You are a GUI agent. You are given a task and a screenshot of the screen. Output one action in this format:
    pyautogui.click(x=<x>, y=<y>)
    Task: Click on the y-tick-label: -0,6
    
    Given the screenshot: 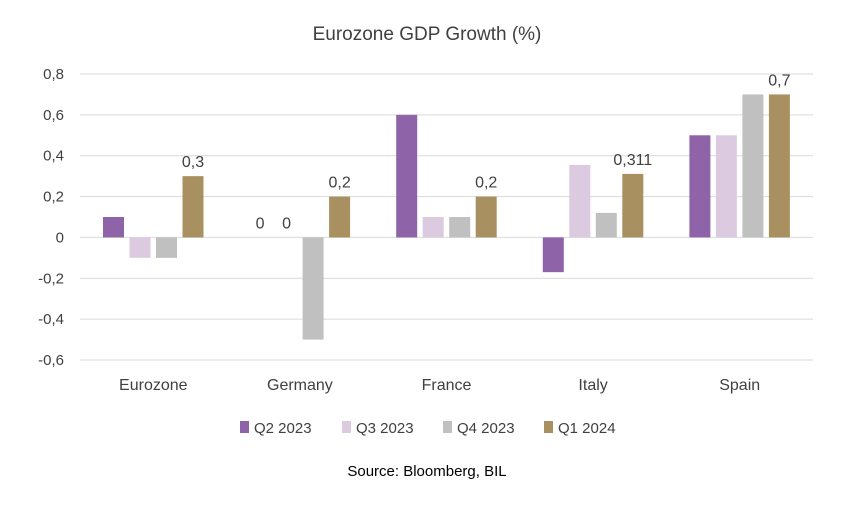 What is the action you would take?
    pyautogui.click(x=51, y=360)
    